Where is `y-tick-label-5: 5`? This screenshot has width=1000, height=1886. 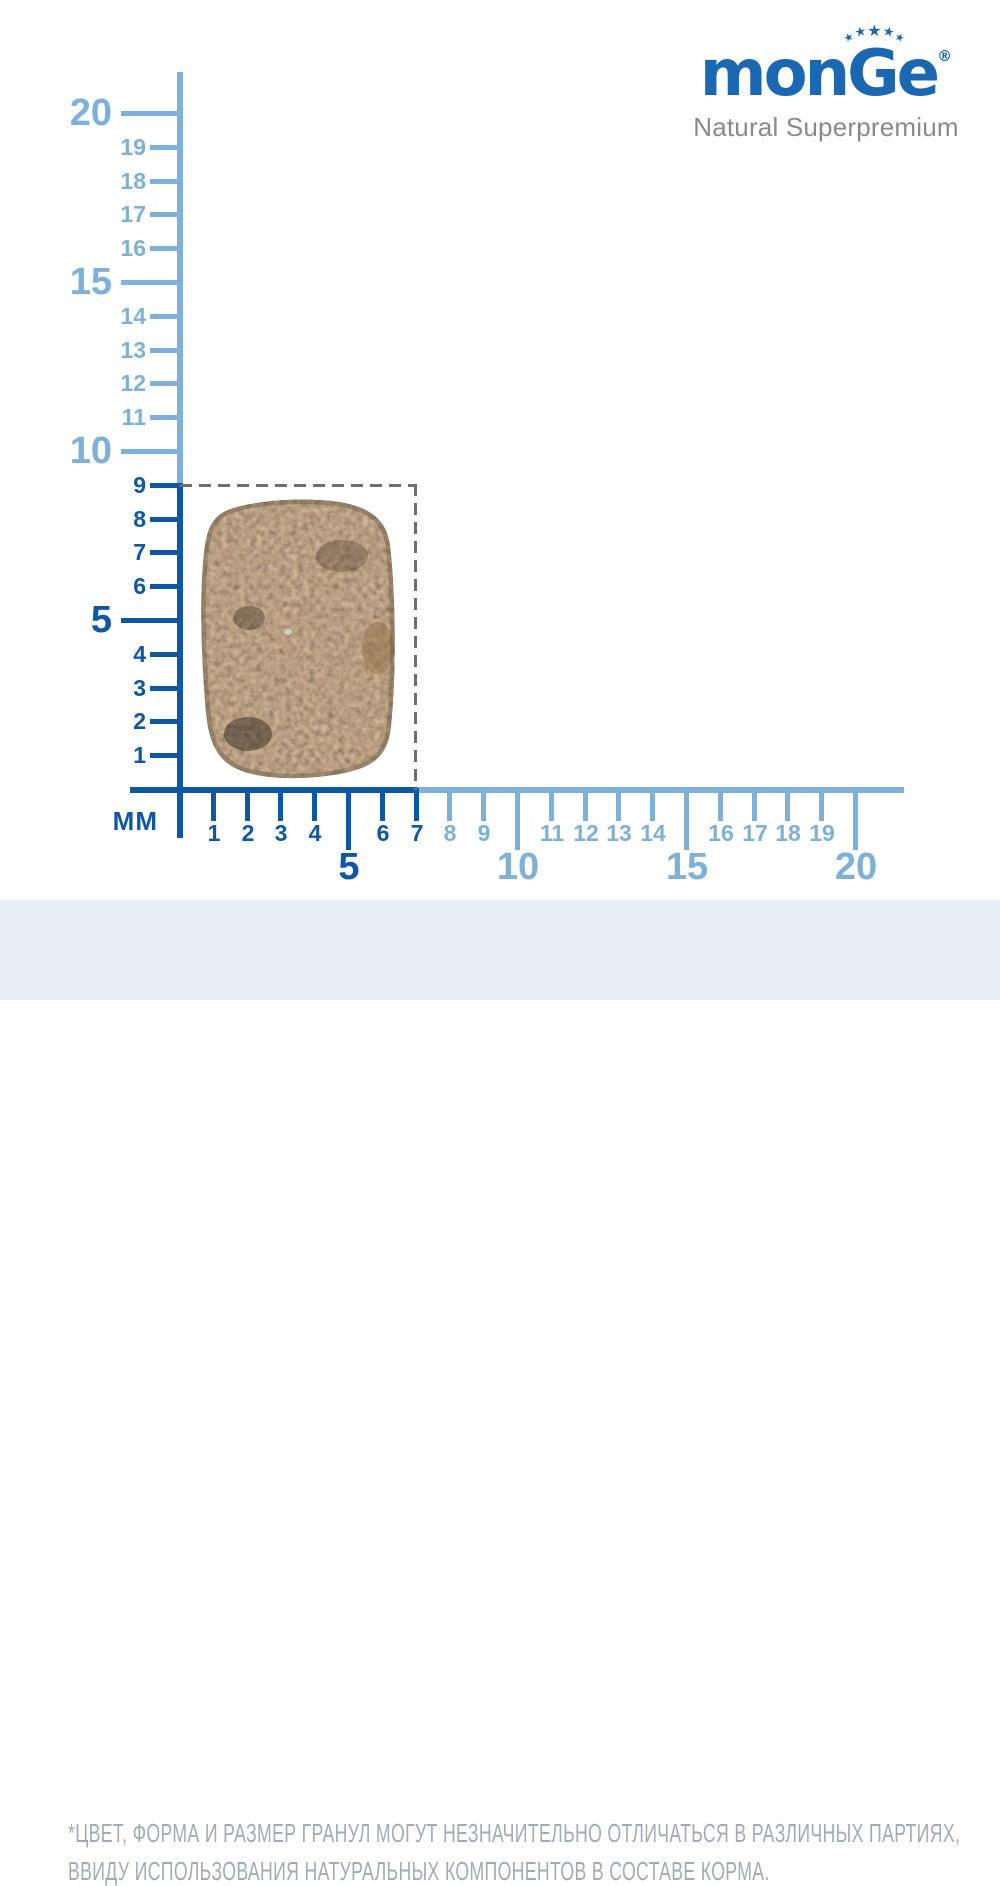 y-tick-label-5: 5 is located at coordinates (101, 620).